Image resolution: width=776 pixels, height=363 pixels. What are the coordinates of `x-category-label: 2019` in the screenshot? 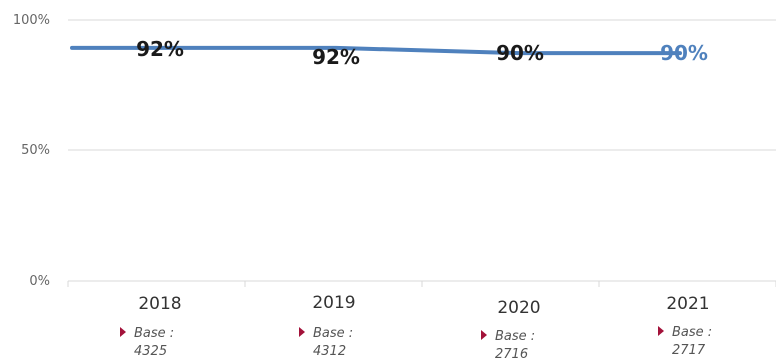 It's located at (333, 303).